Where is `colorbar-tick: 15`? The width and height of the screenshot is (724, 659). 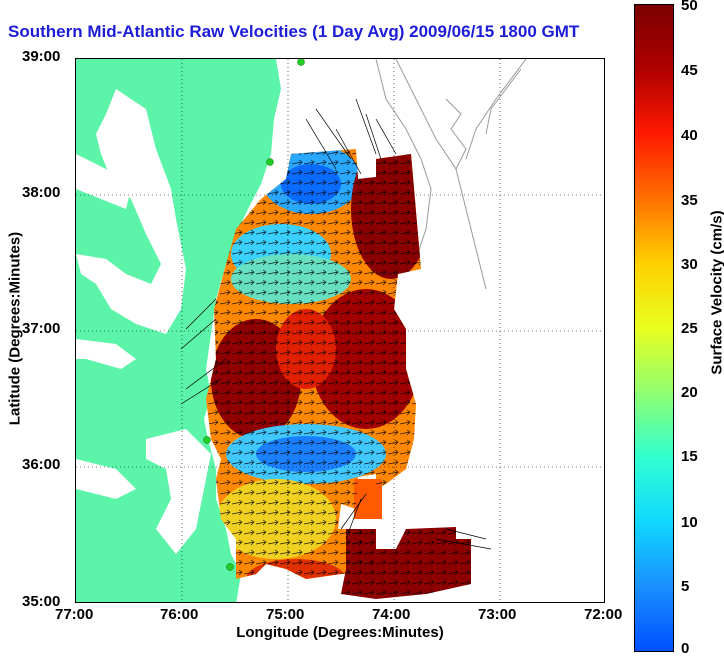
colorbar-tick: 15 is located at coordinates (689, 456).